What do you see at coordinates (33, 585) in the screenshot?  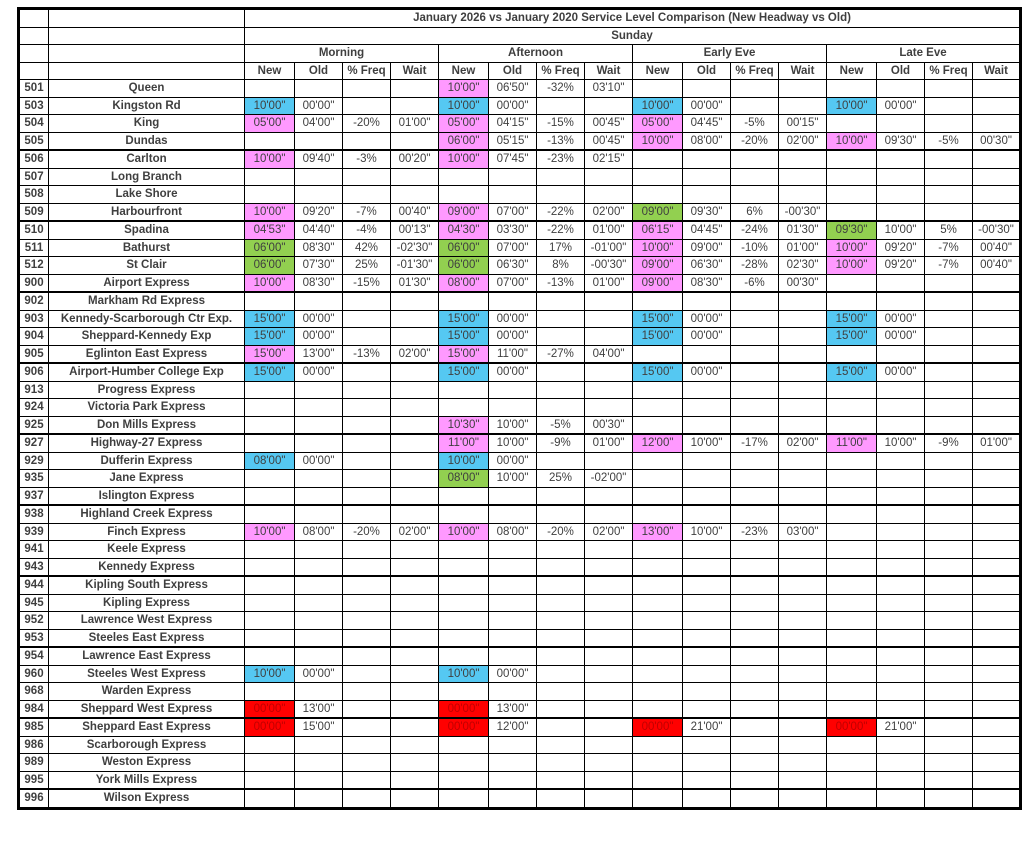 I see `route-number-cell: 944` at bounding box center [33, 585].